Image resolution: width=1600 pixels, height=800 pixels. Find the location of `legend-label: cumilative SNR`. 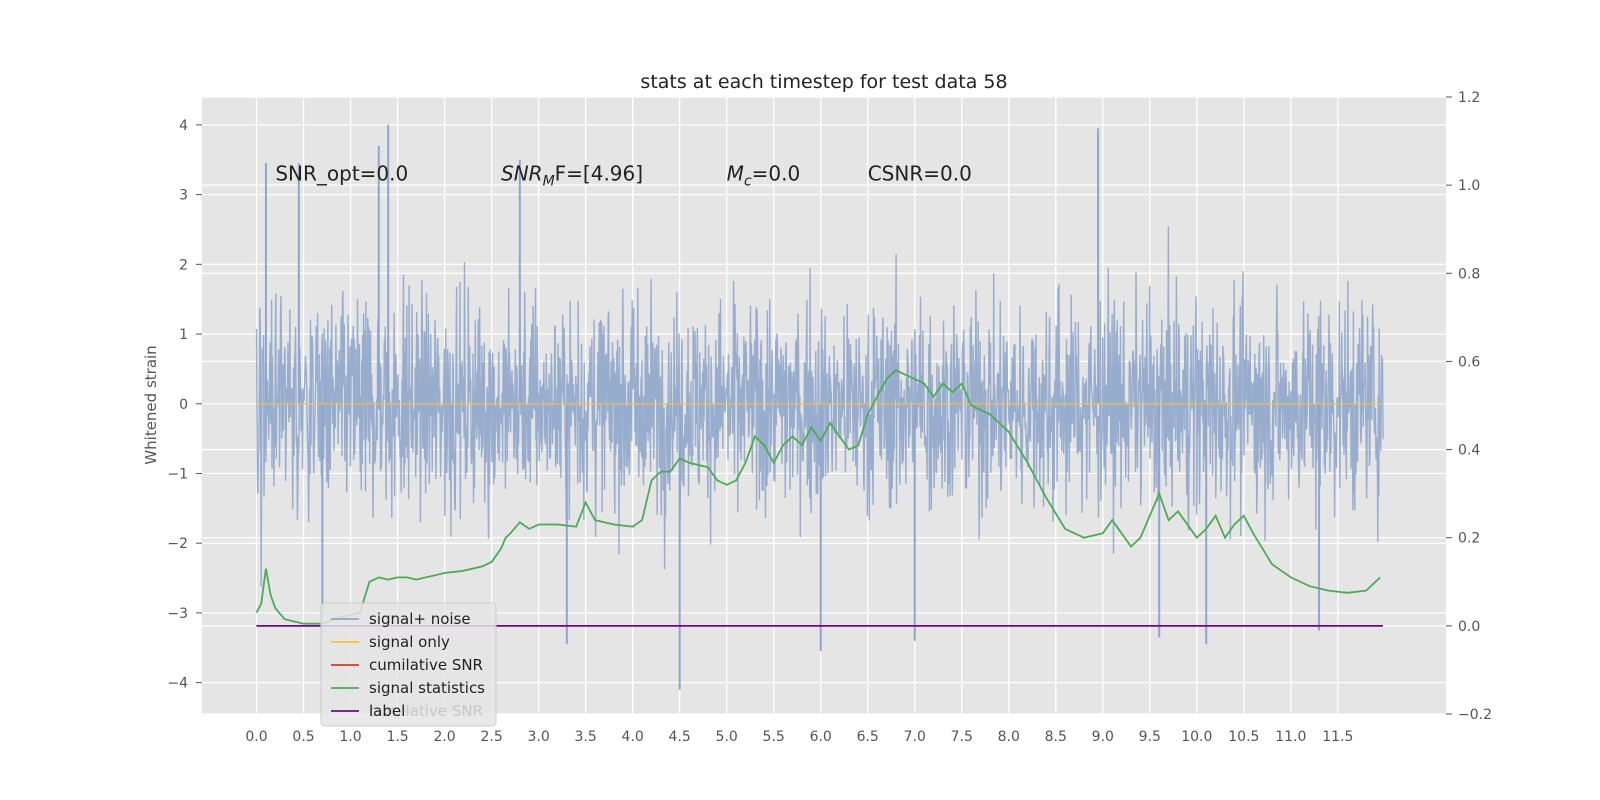

legend-label: cumilative SNR is located at coordinates (426, 665).